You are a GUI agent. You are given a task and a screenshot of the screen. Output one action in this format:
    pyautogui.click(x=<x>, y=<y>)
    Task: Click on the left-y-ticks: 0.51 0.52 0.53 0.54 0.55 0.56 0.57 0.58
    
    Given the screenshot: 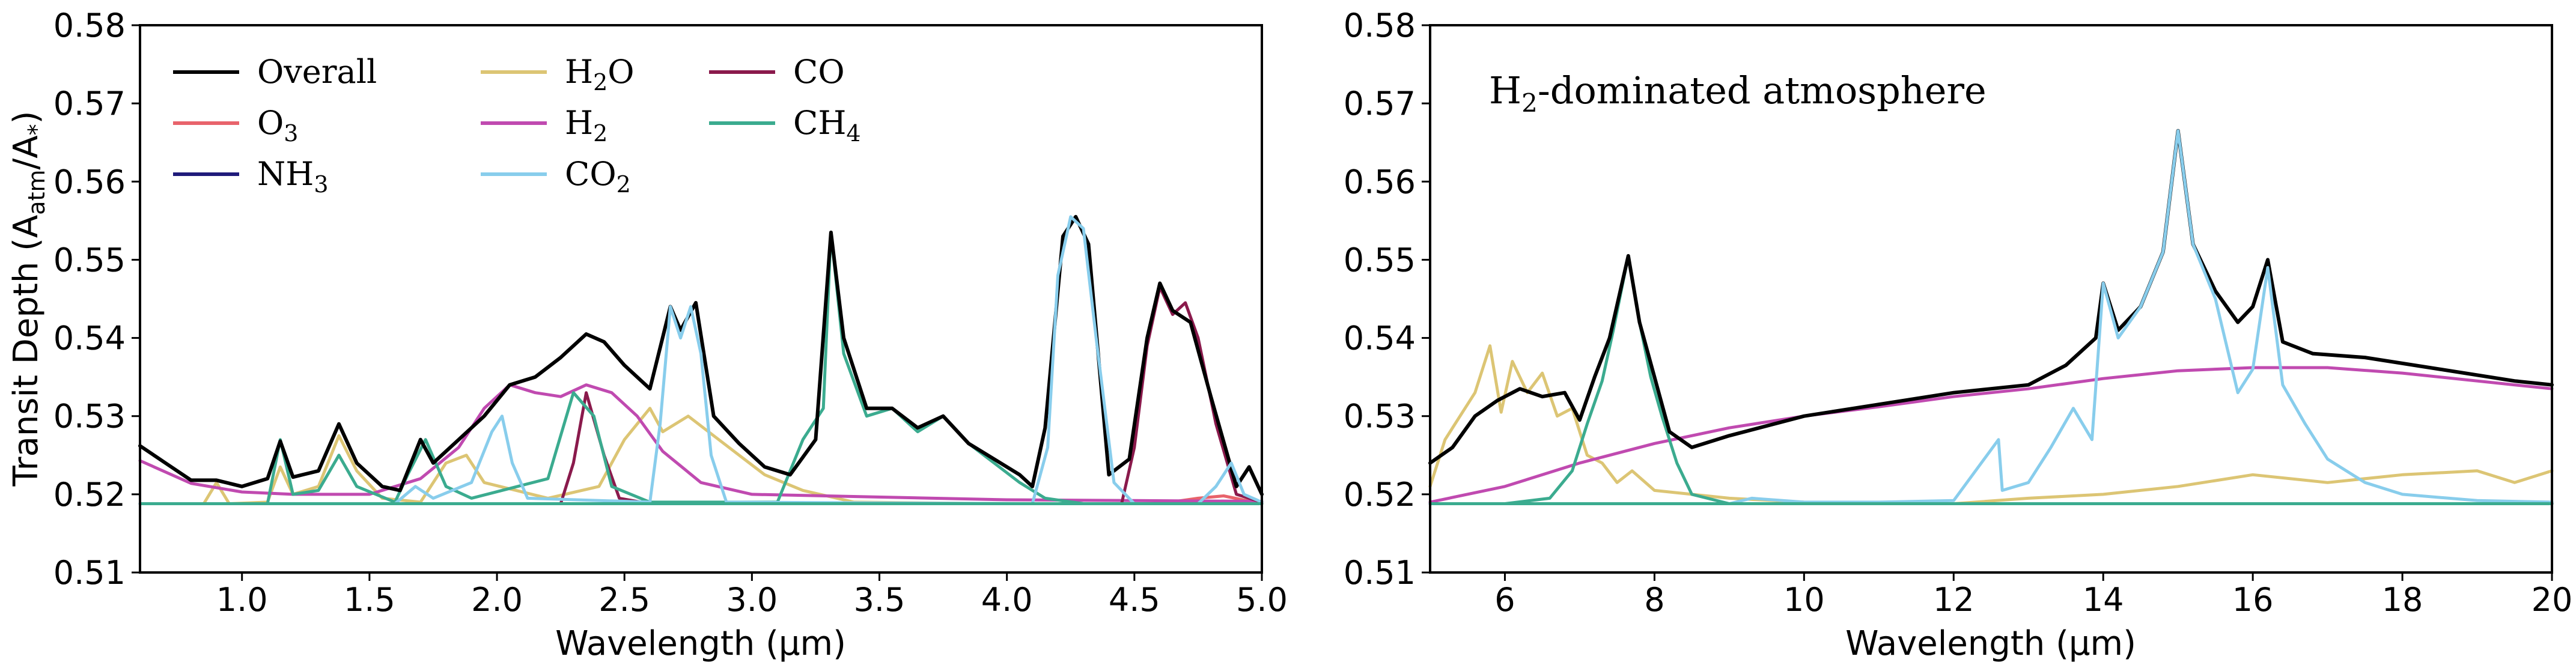 What is the action you would take?
    pyautogui.click(x=96, y=299)
    